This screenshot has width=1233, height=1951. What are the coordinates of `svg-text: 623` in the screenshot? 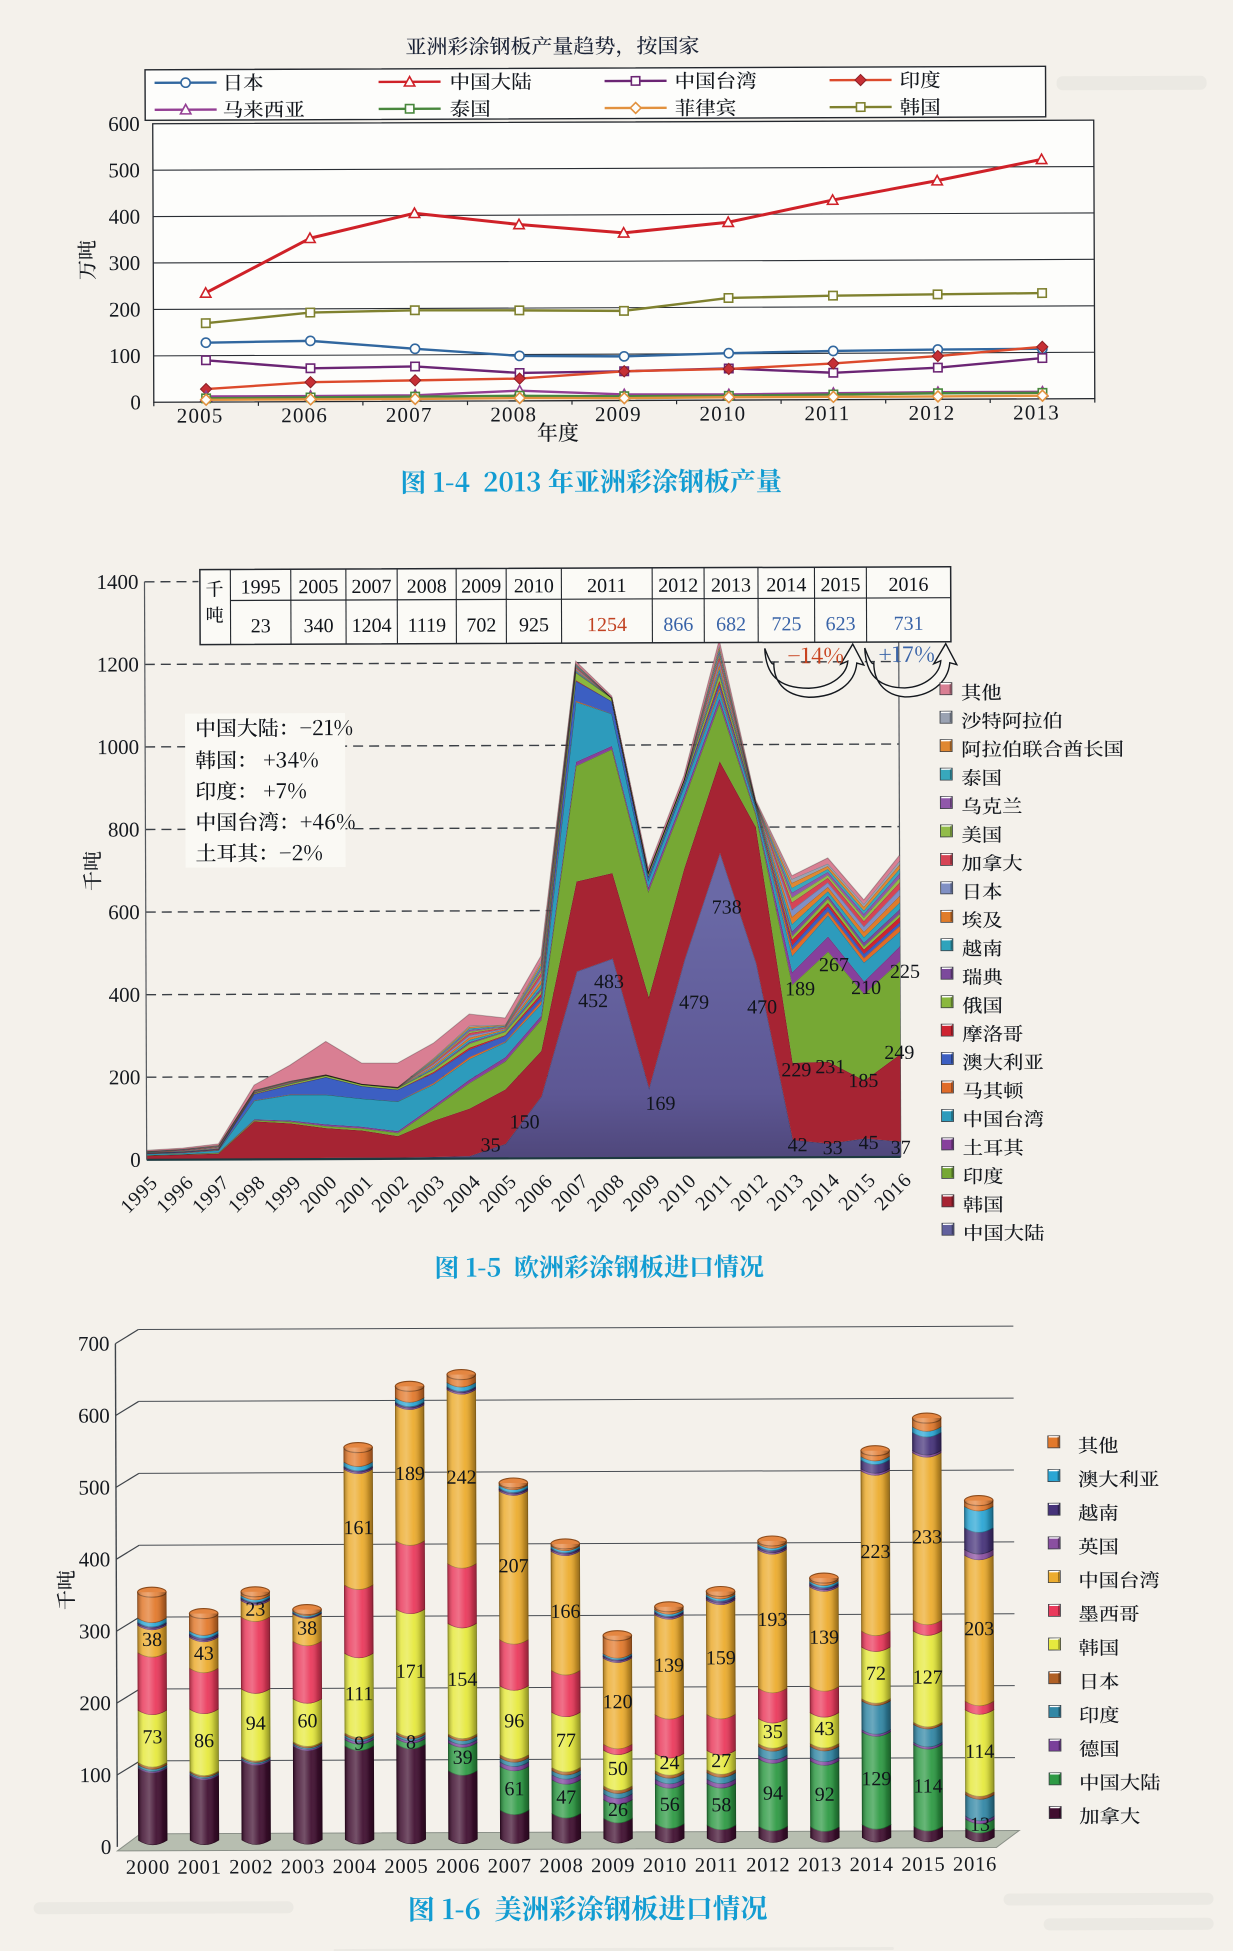 It's located at (841, 624).